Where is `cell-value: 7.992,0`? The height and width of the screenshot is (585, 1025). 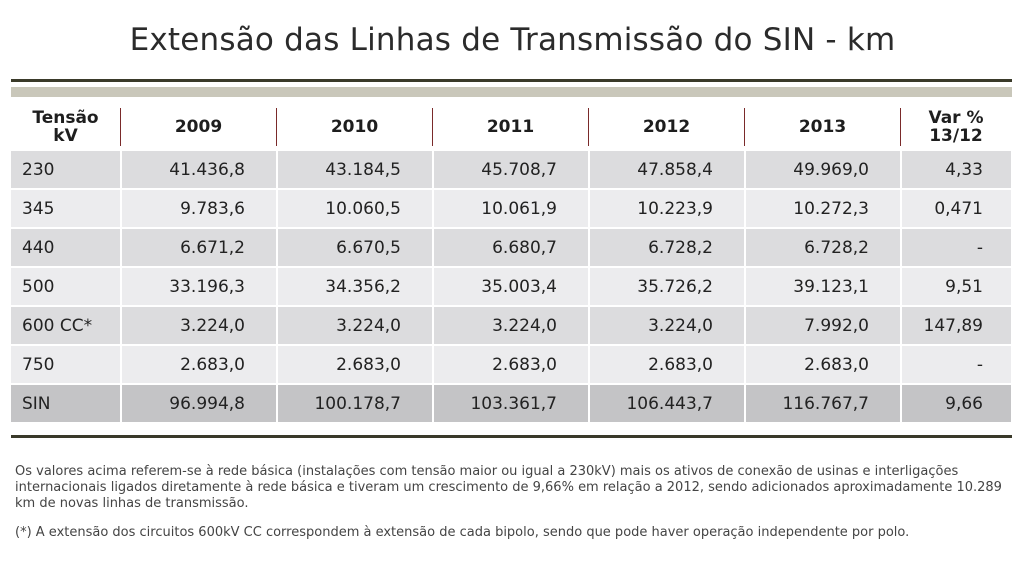
cell-value: 7.992,0 is located at coordinates (823, 325).